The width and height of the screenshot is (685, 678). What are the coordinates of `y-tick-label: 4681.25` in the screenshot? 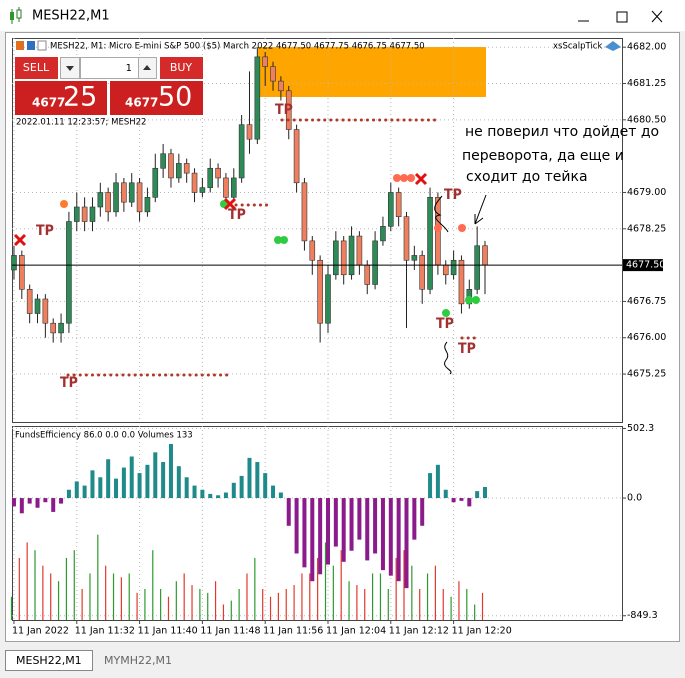 It's located at (646, 83).